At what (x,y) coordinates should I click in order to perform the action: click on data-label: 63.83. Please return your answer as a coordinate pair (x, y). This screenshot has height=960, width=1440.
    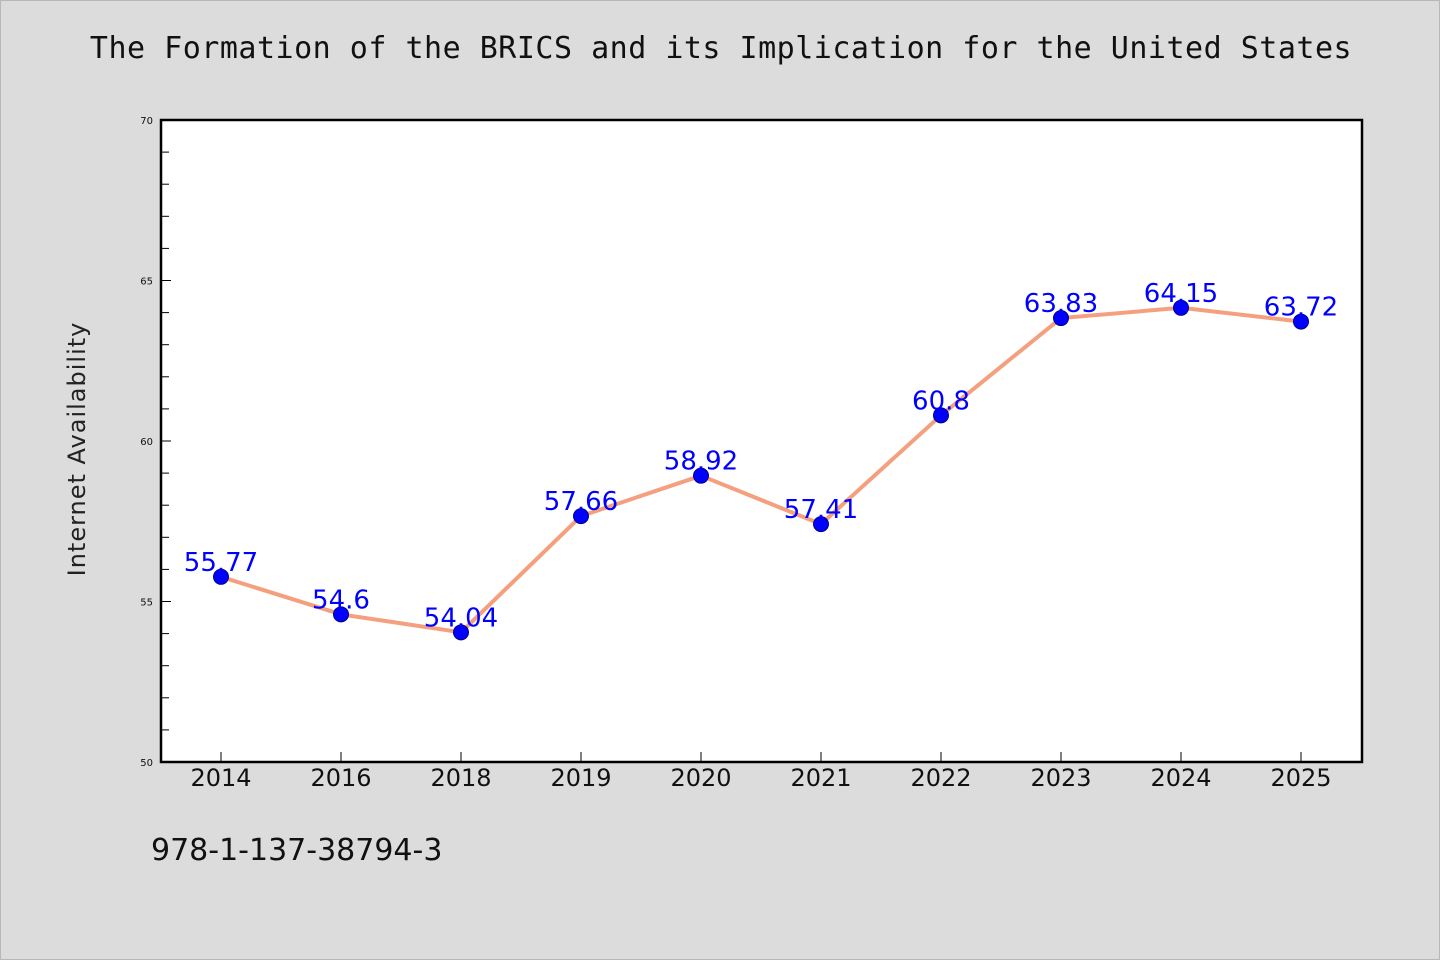
    Looking at the image, I should click on (1061, 304).